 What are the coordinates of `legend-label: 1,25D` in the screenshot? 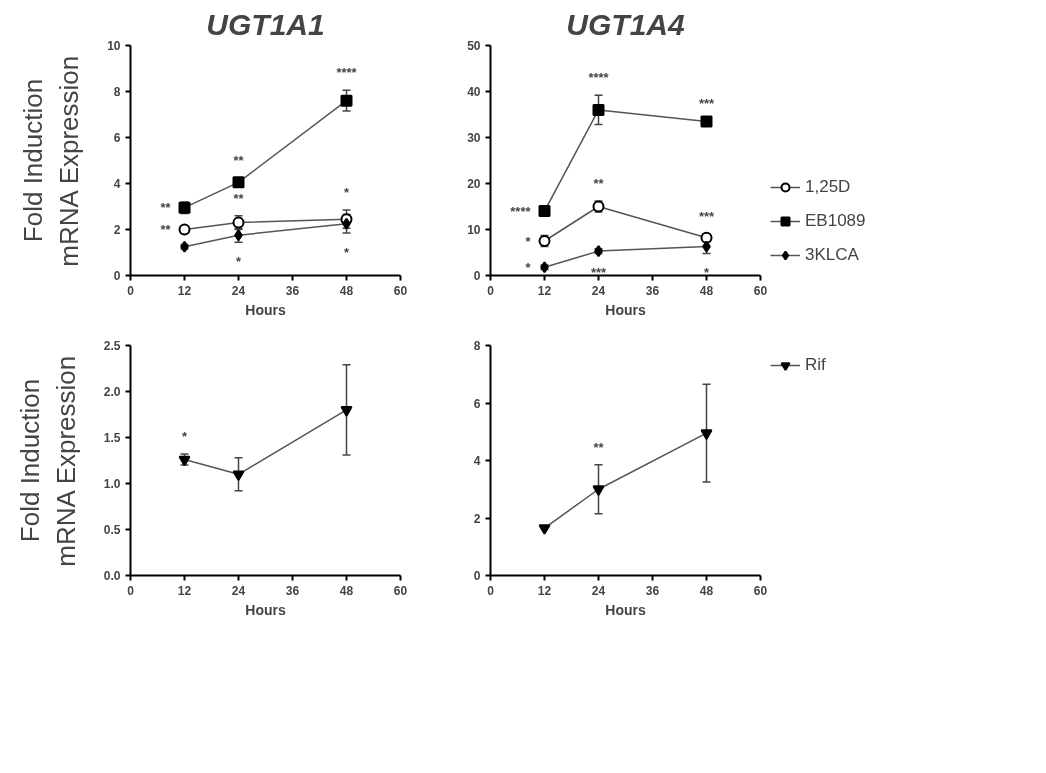 It's located at (828, 187).